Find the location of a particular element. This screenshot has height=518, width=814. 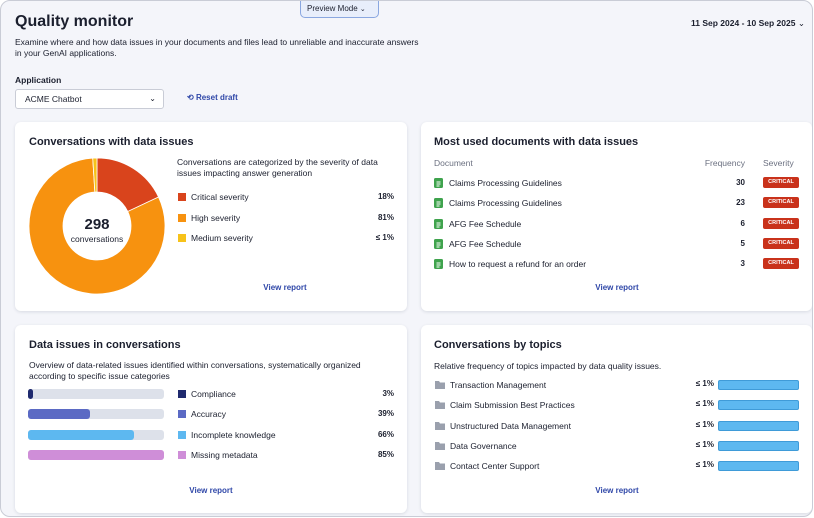

preview-mode: Preview Mode ⌄ is located at coordinates (339, 9).